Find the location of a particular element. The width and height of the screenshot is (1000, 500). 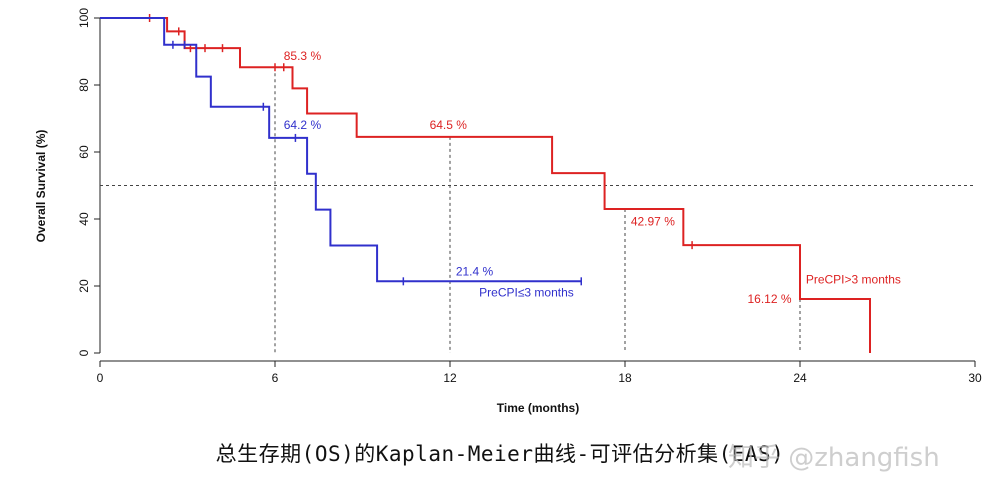

x-tick-label-0: 0 is located at coordinates (100, 378).